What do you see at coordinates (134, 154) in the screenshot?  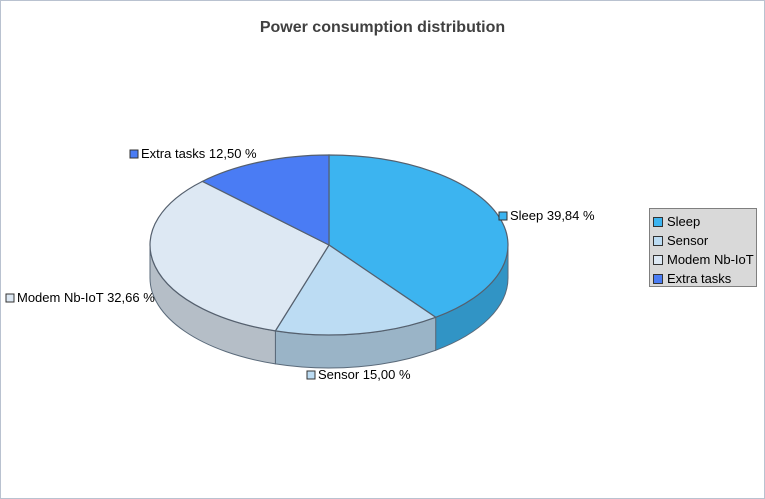 I see `slice-label-swatch-extra-tasks` at bounding box center [134, 154].